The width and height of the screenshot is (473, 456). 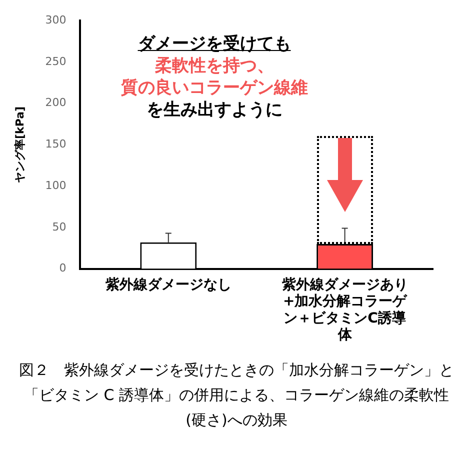 I want to click on y-tick-label: 300, so click(x=55, y=19).